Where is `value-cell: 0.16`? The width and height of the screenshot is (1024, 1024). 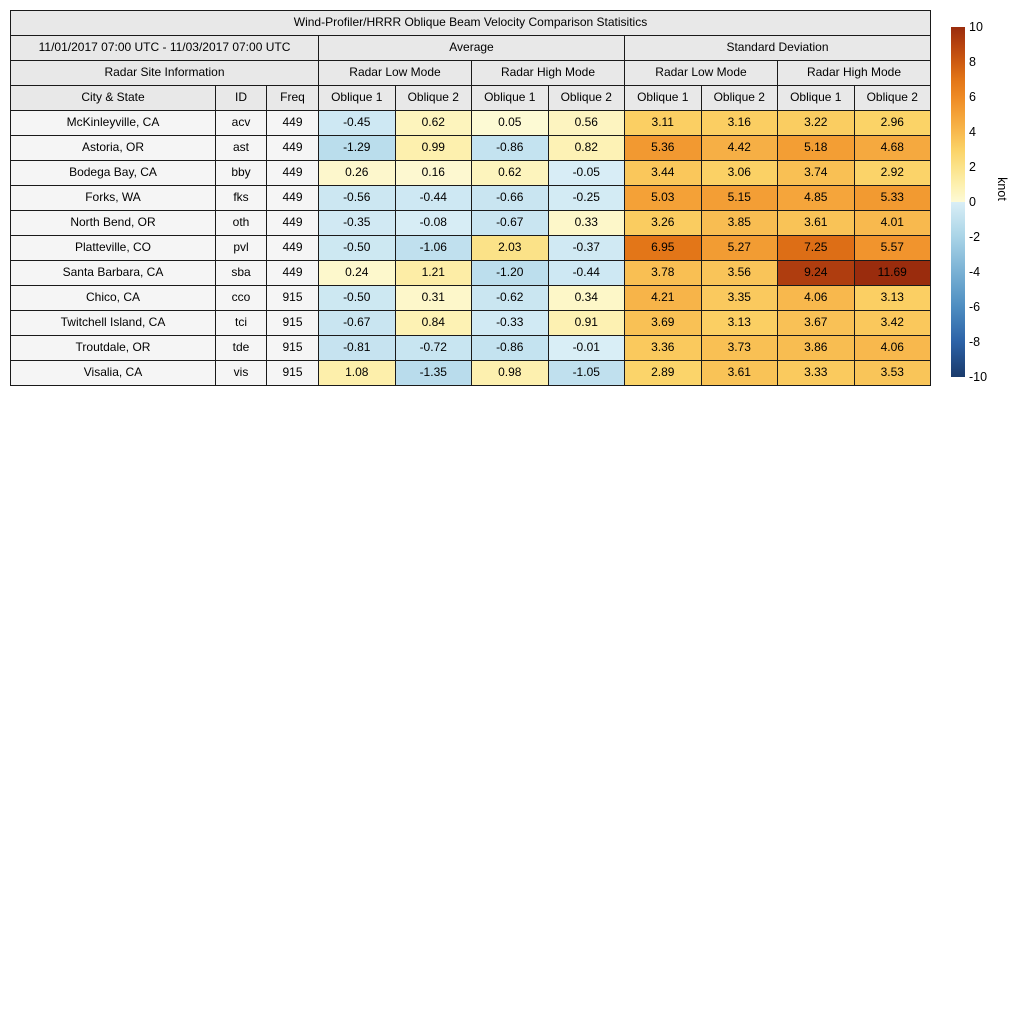 value-cell: 0.16 is located at coordinates (433, 173).